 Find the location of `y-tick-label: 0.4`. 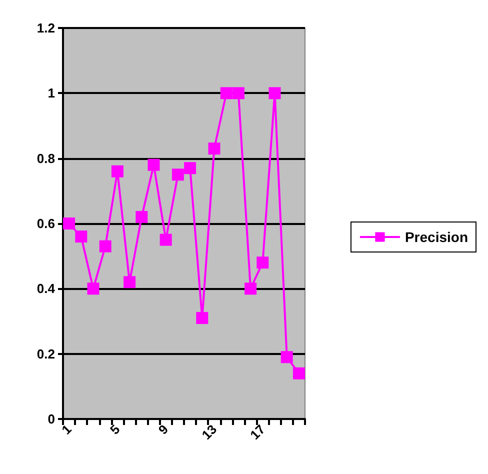

y-tick-label: 0.4 is located at coordinates (46, 288).